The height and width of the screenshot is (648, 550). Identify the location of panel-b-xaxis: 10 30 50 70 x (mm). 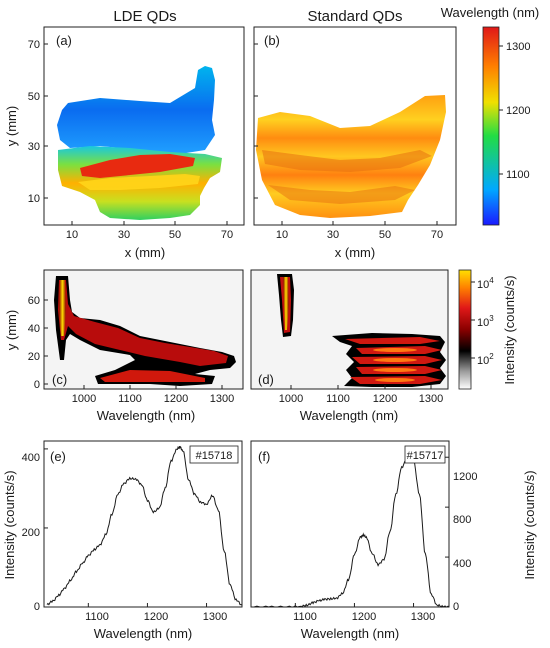
(359, 240).